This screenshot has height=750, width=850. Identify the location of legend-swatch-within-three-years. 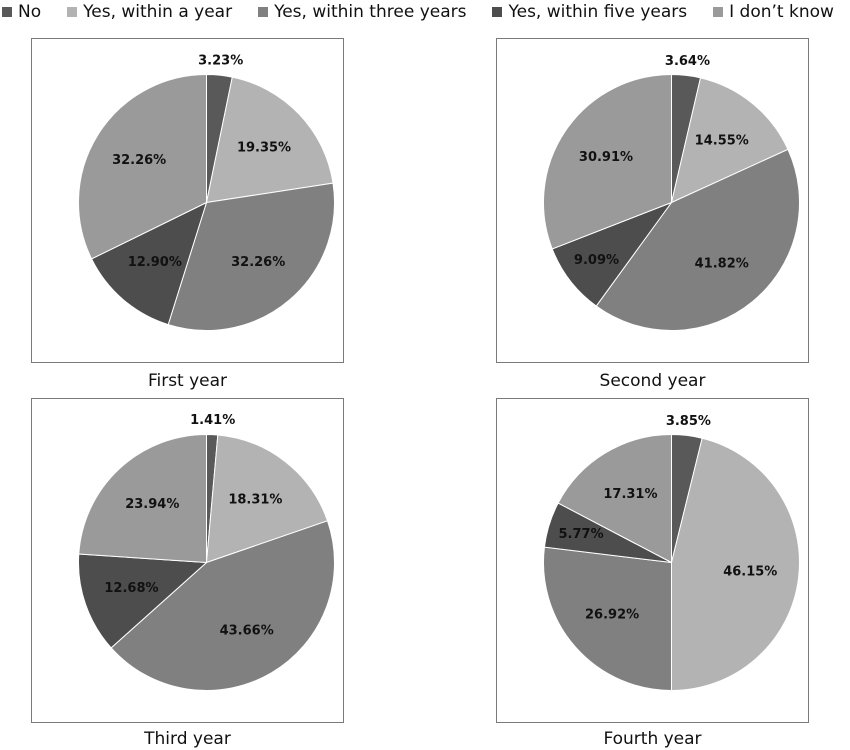
(263, 12).